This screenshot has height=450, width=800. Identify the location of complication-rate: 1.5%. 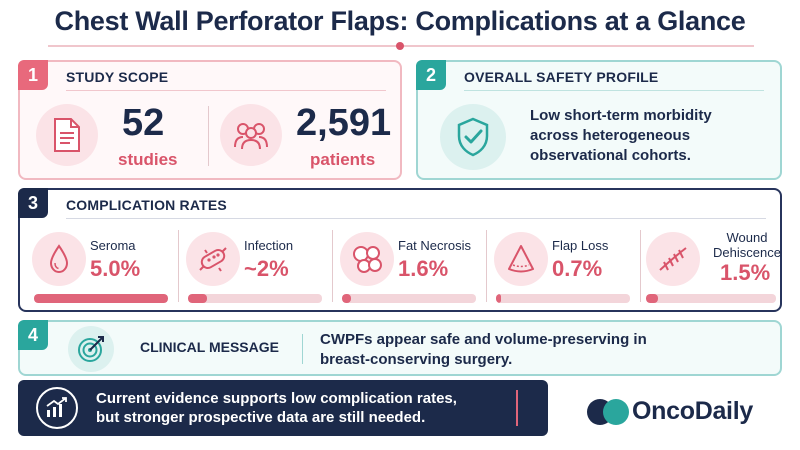
(745, 272).